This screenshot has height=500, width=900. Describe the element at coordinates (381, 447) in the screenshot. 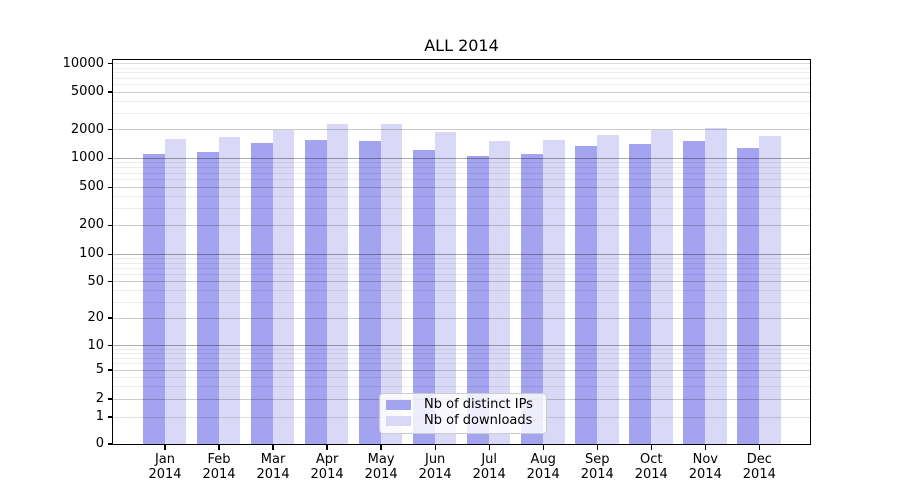

I see `x-tick-mark-may` at that location.